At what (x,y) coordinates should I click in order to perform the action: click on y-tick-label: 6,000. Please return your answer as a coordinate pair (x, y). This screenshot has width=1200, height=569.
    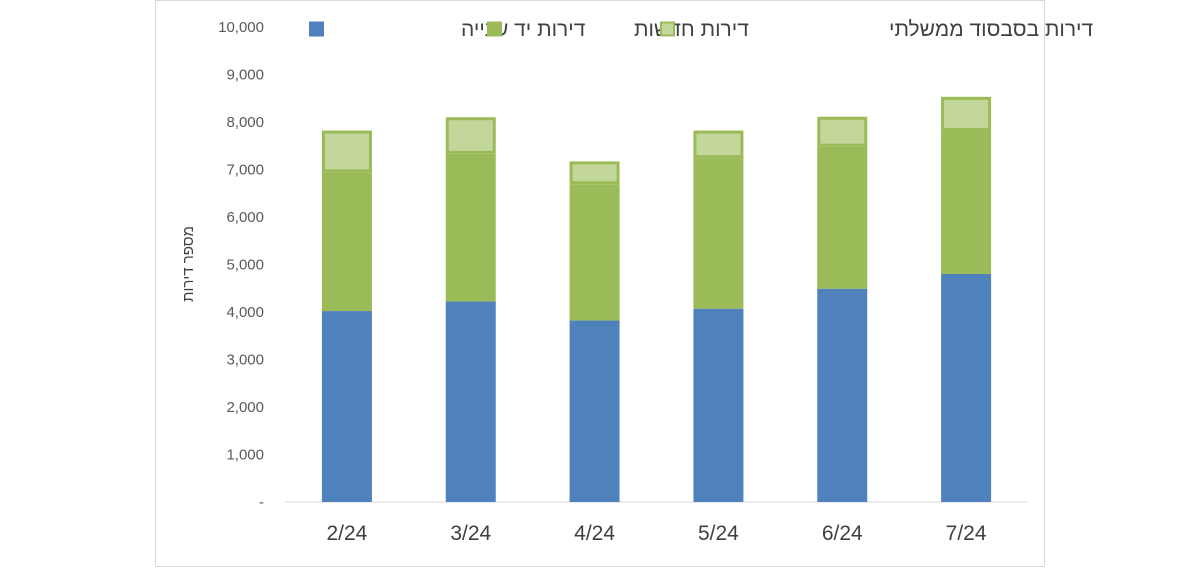
    Looking at the image, I should click on (245, 217).